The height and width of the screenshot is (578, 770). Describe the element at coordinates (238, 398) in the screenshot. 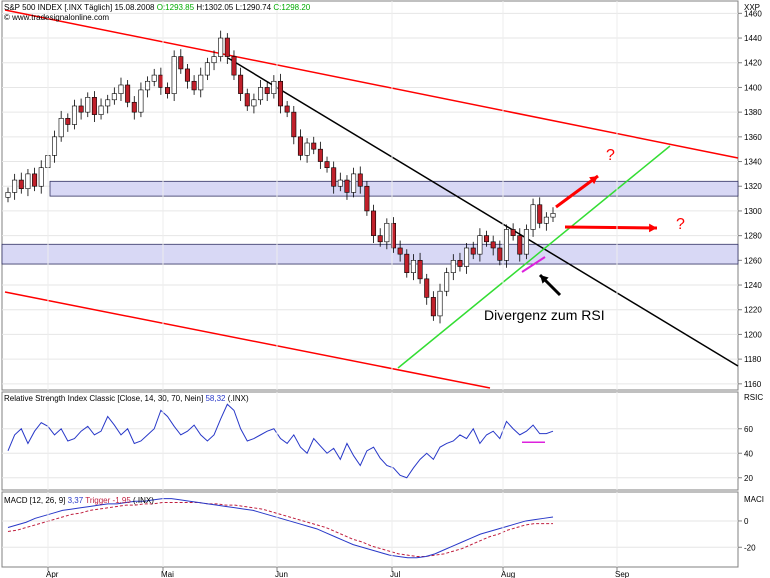

I see `rsi-symbol: (.INX)` at that location.